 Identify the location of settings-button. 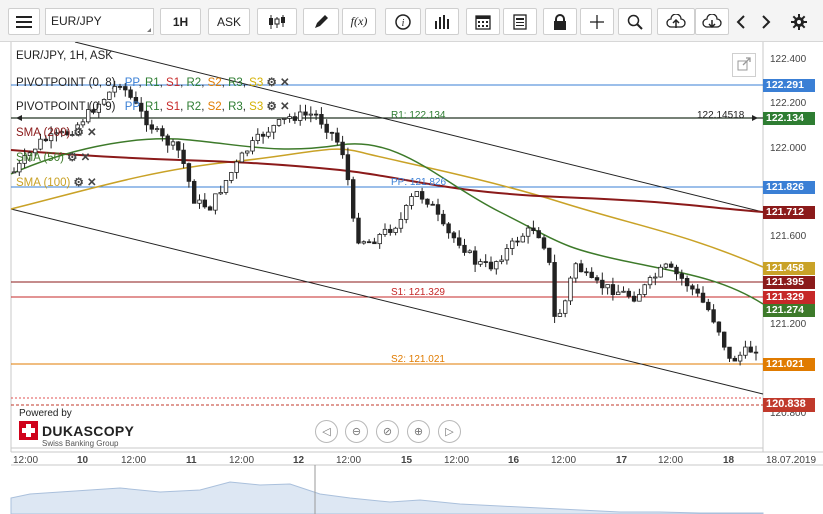
(799, 21).